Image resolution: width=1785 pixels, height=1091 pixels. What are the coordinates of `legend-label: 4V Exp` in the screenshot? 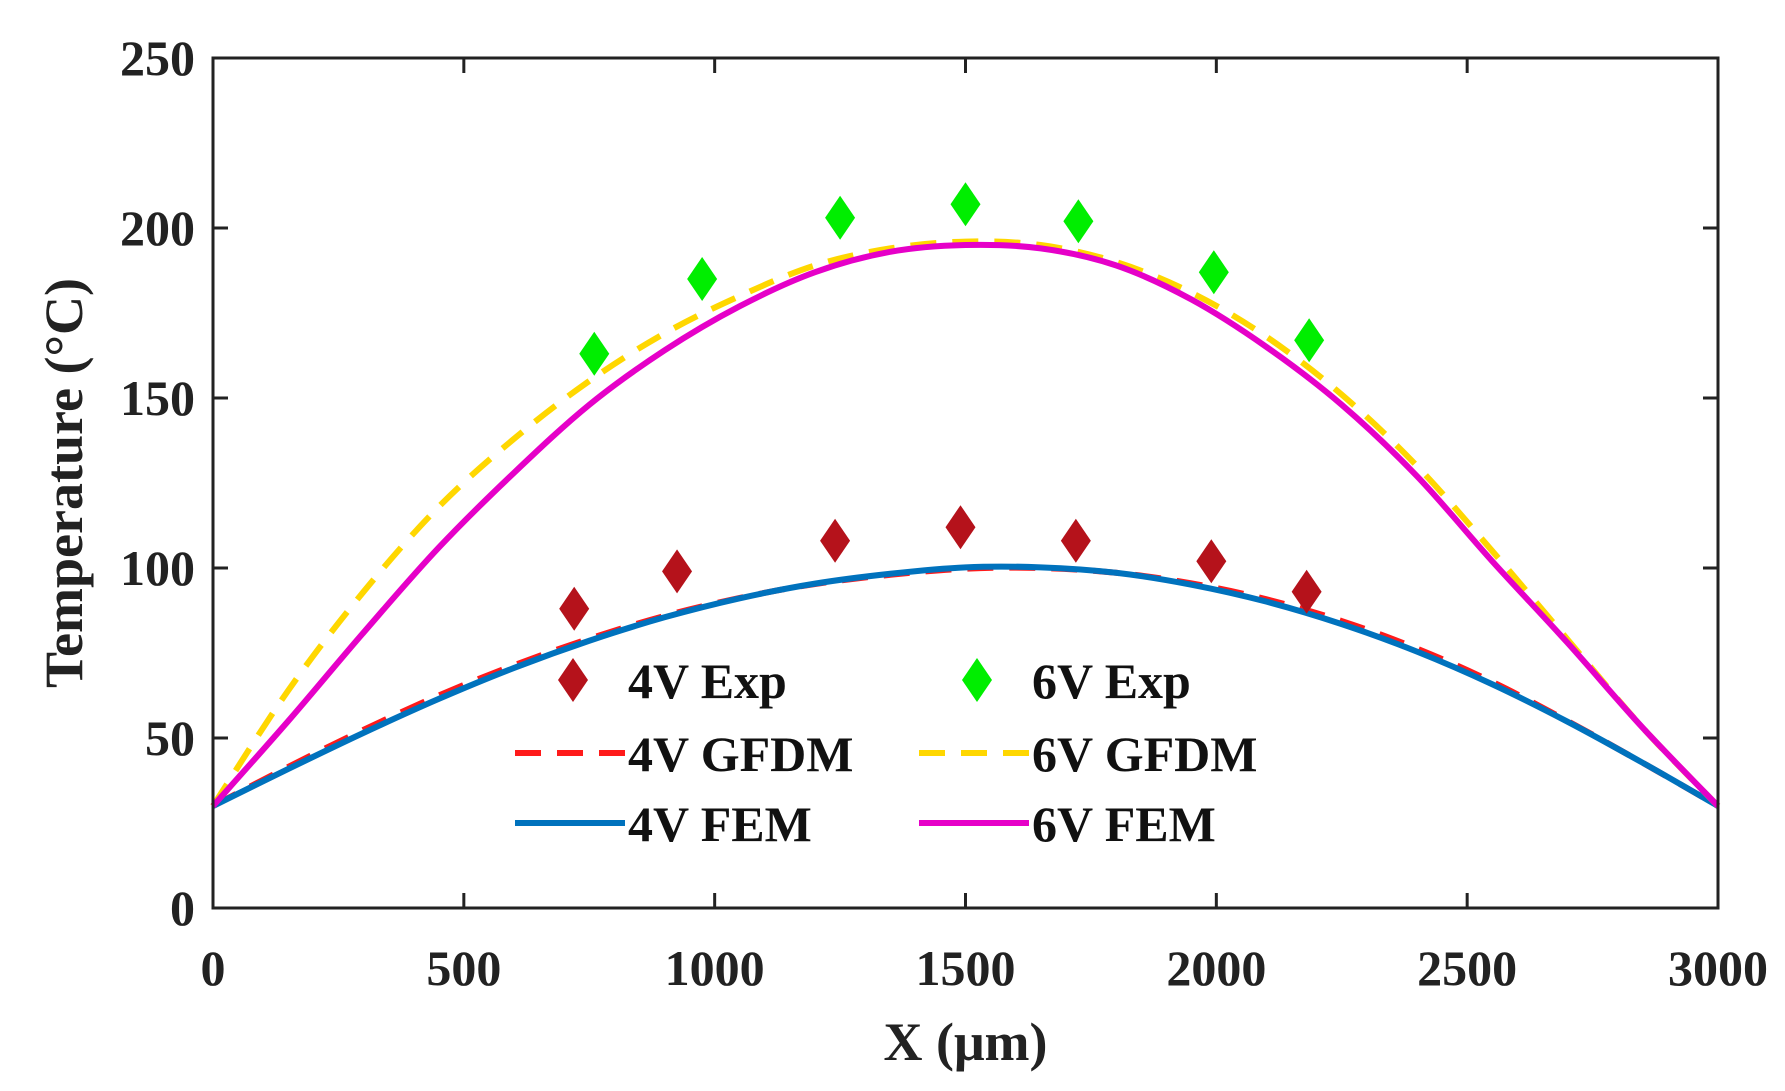 It's located at (707, 681).